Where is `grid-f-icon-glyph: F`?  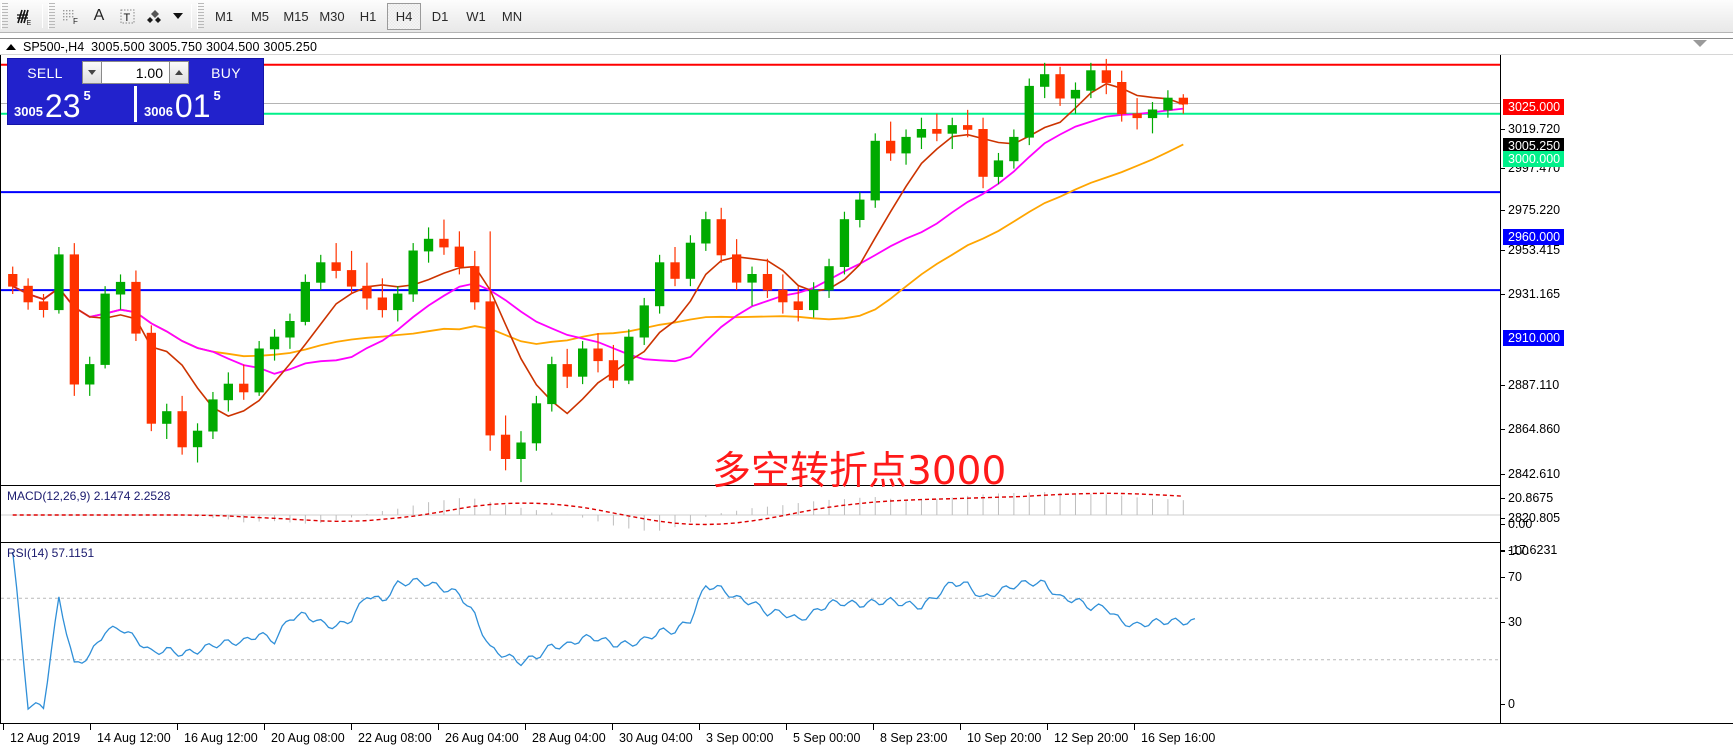
grid-f-icon-glyph: F is located at coordinates (70, 17).